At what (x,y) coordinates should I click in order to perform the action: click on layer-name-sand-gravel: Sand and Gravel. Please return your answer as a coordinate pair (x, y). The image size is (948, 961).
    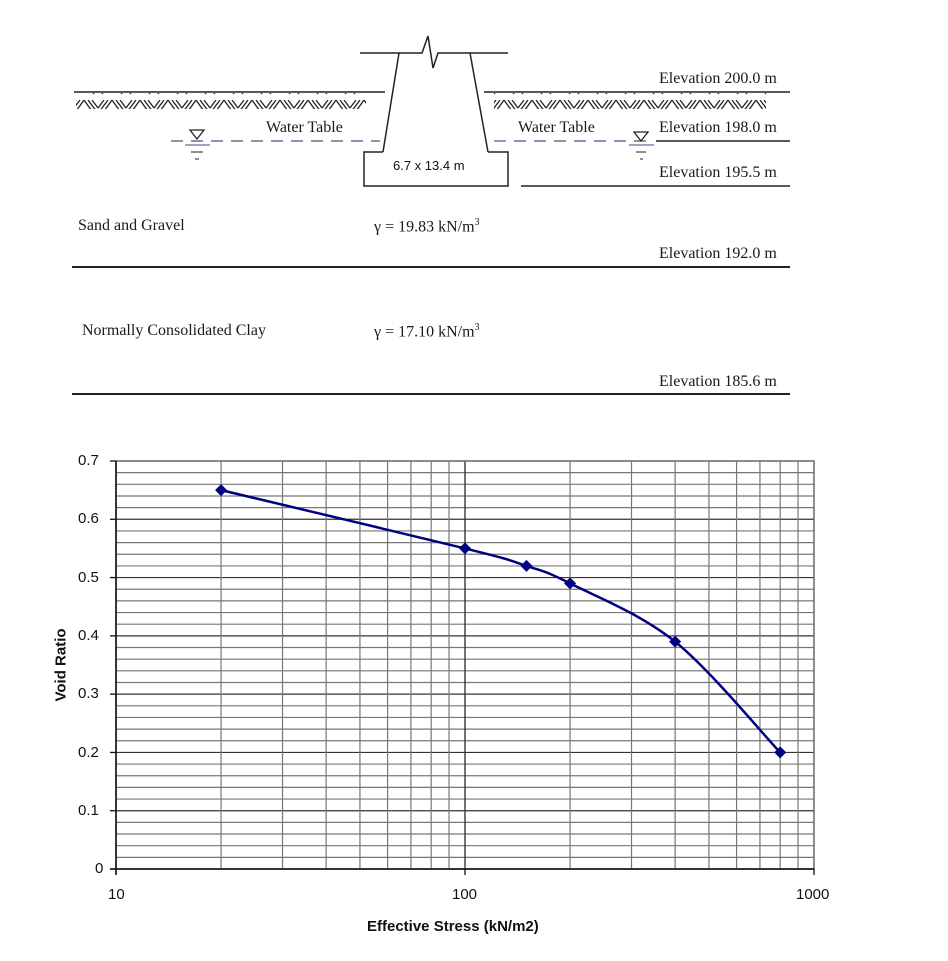
    Looking at the image, I should click on (131, 225).